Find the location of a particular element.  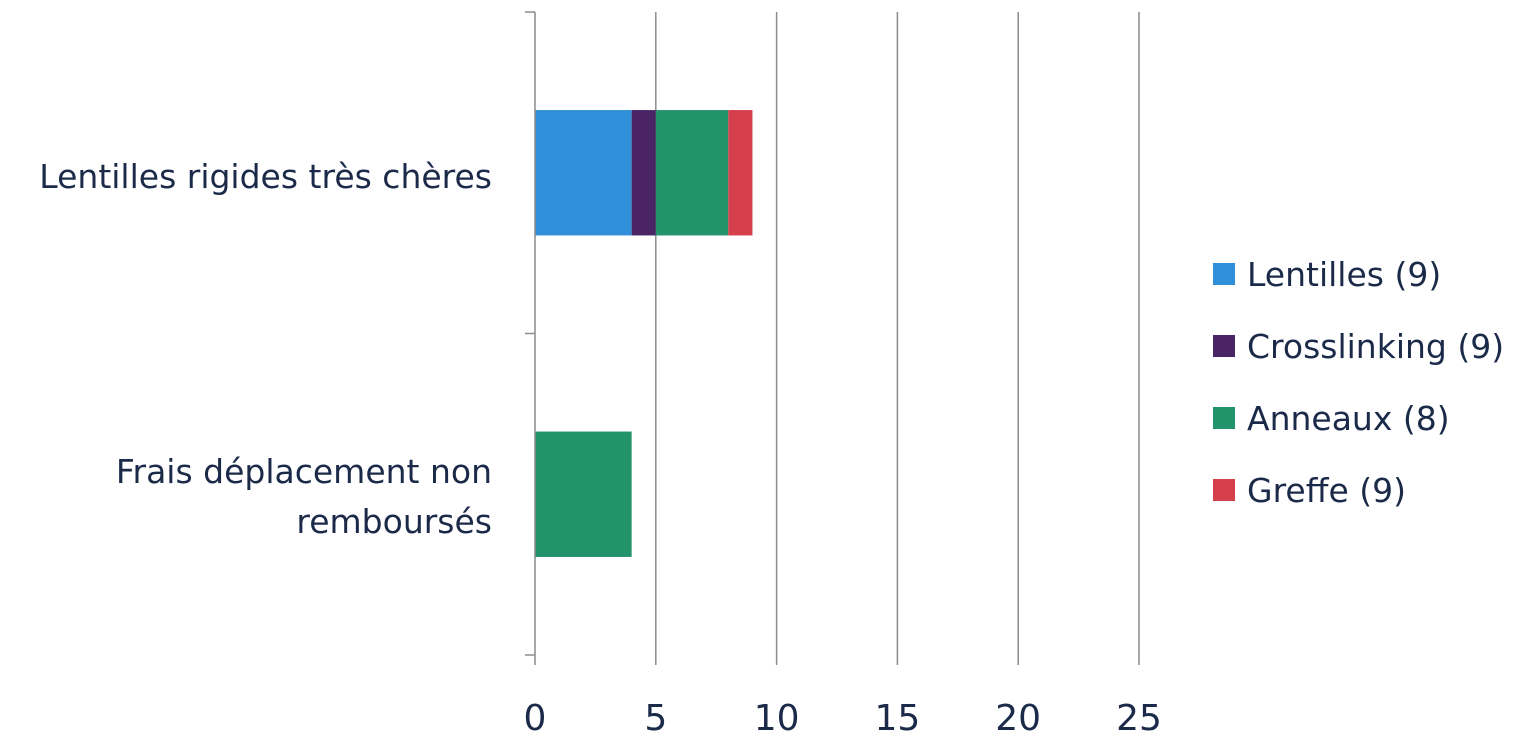

legend-item-greffe: Greffe (9) is located at coordinates (1365, 490).